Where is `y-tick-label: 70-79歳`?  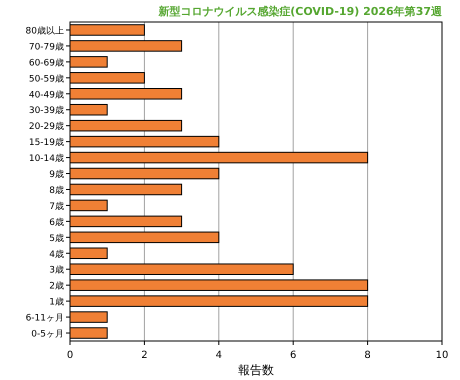 y-tick-label: 70-79歳 is located at coordinates (46, 46).